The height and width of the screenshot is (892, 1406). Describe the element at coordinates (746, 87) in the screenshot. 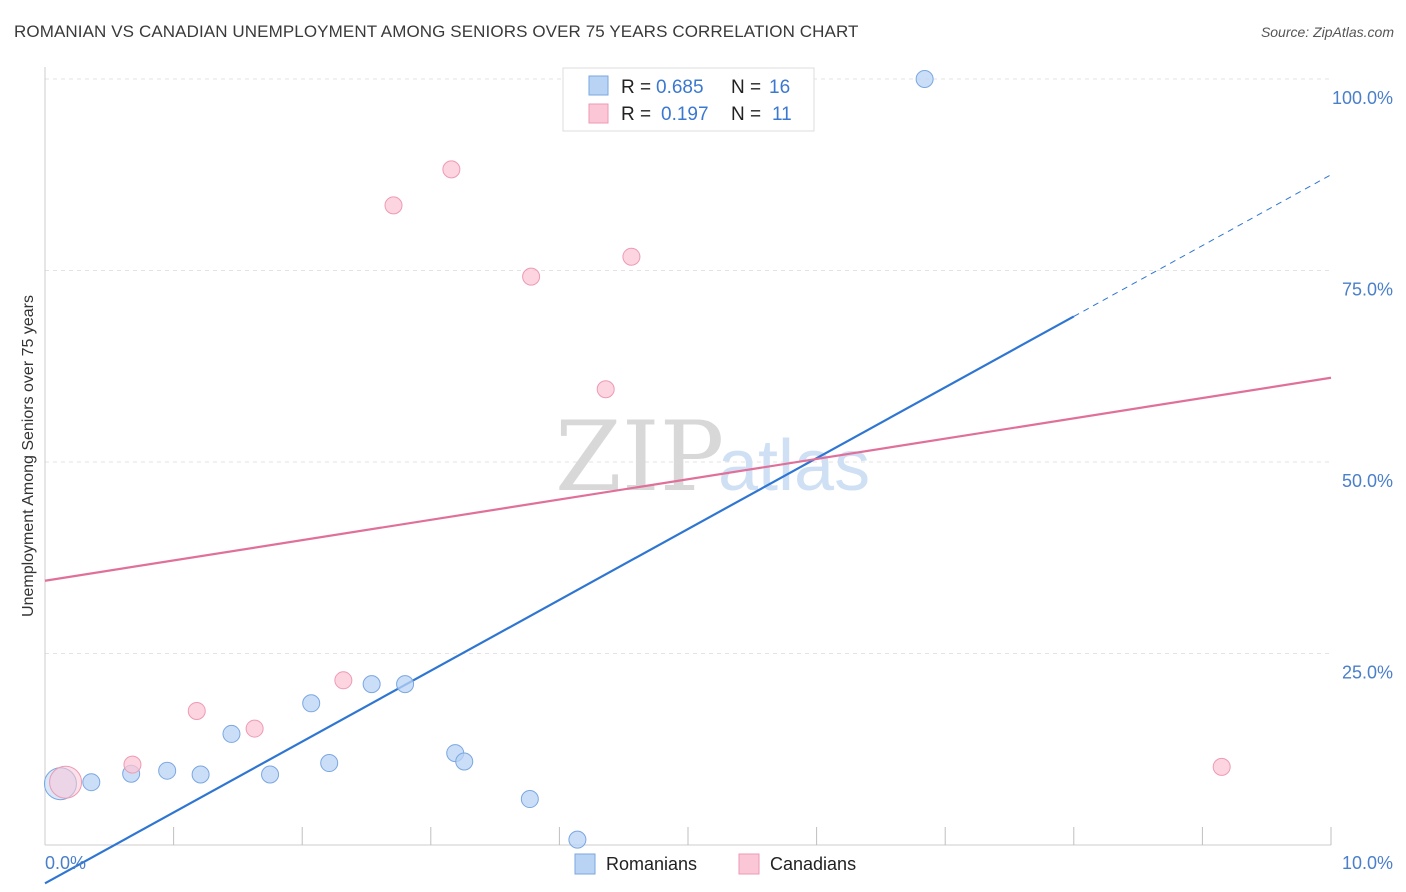

I see `legend-n-label-1: N =` at that location.